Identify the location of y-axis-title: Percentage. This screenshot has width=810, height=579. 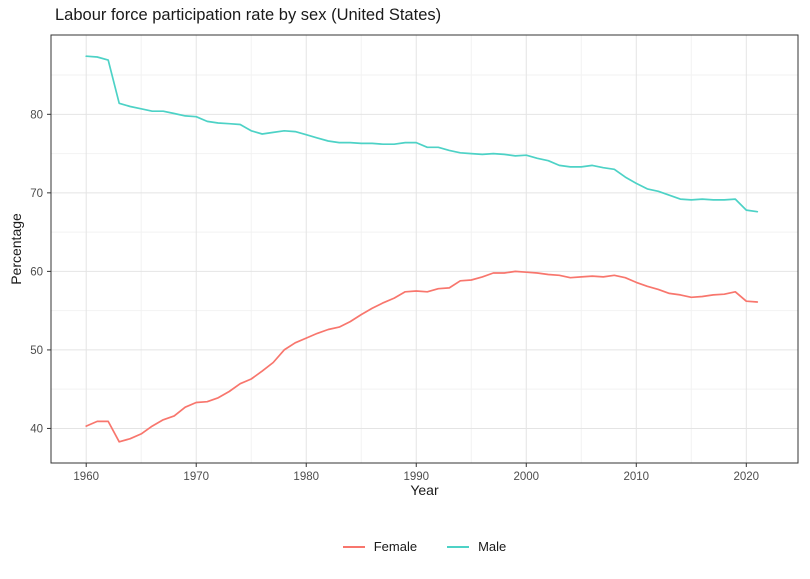
(16, 249).